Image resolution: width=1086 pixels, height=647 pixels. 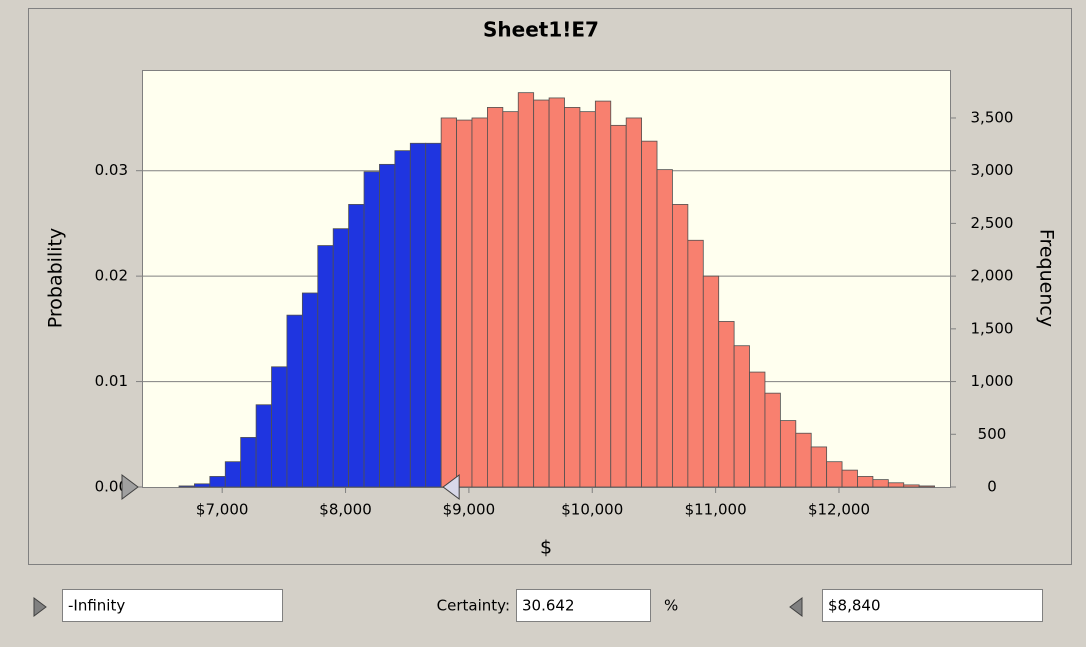 I want to click on y2-tick-label: 0.02, so click(x=111, y=276).